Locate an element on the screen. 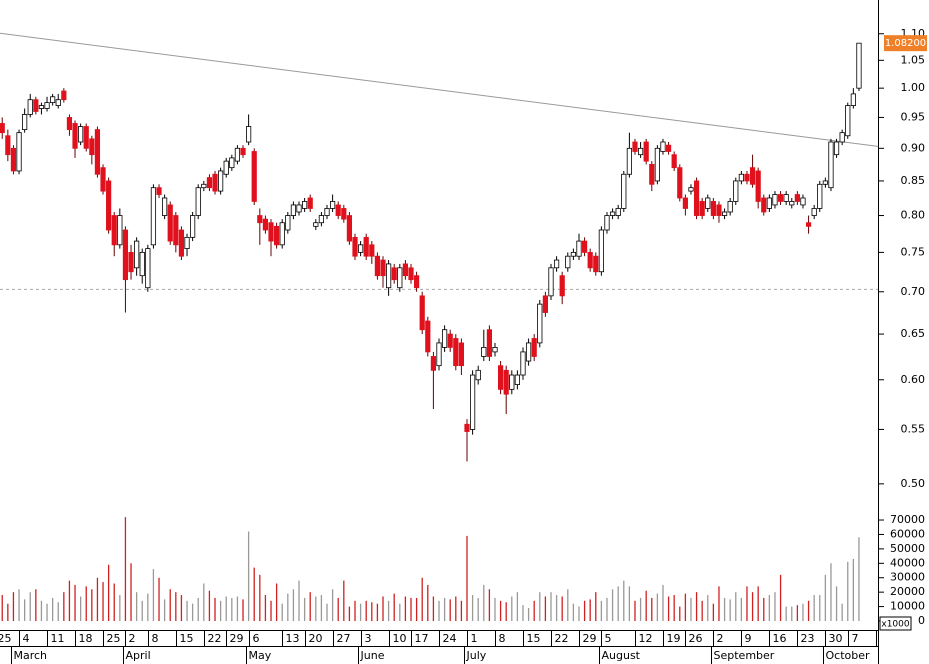  y-tick-label: 0.80 is located at coordinates (913, 215).